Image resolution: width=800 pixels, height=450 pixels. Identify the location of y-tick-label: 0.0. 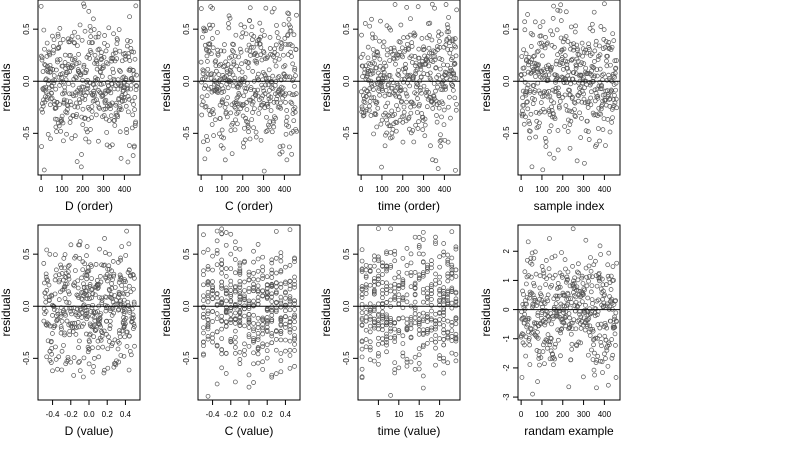
(346, 306).